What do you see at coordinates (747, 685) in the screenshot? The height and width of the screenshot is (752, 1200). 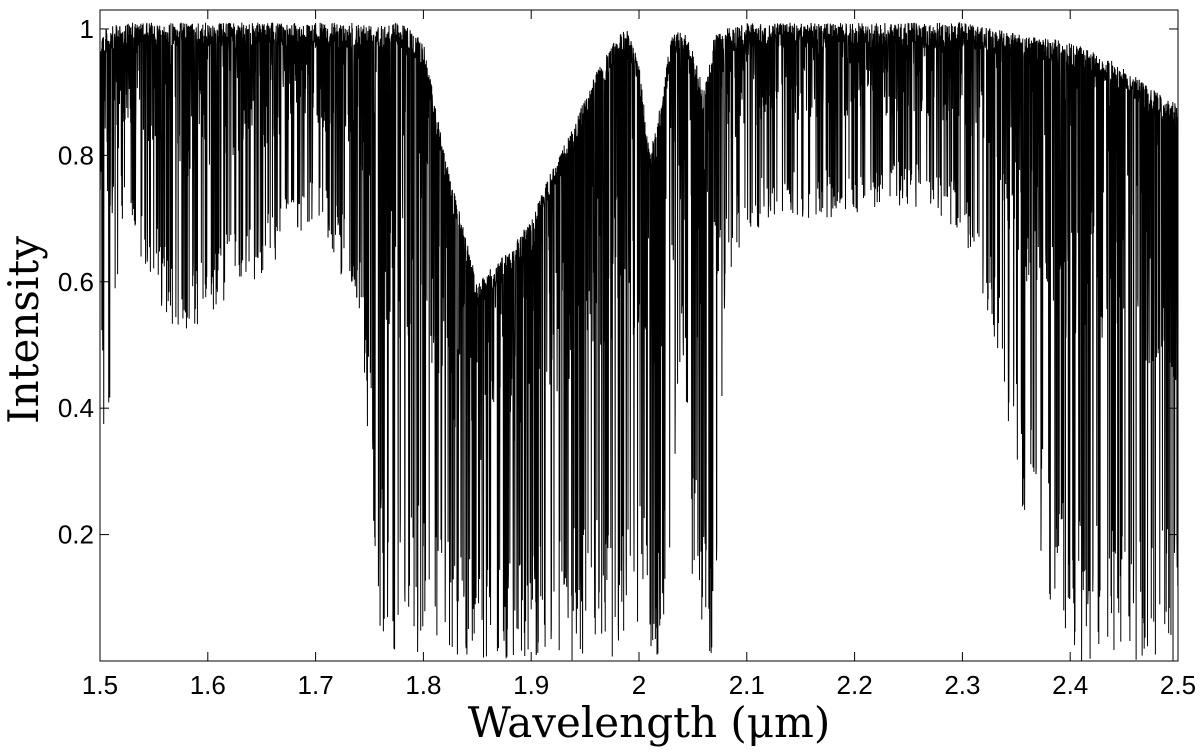 I see `x-tick-label: 2.1` at bounding box center [747, 685].